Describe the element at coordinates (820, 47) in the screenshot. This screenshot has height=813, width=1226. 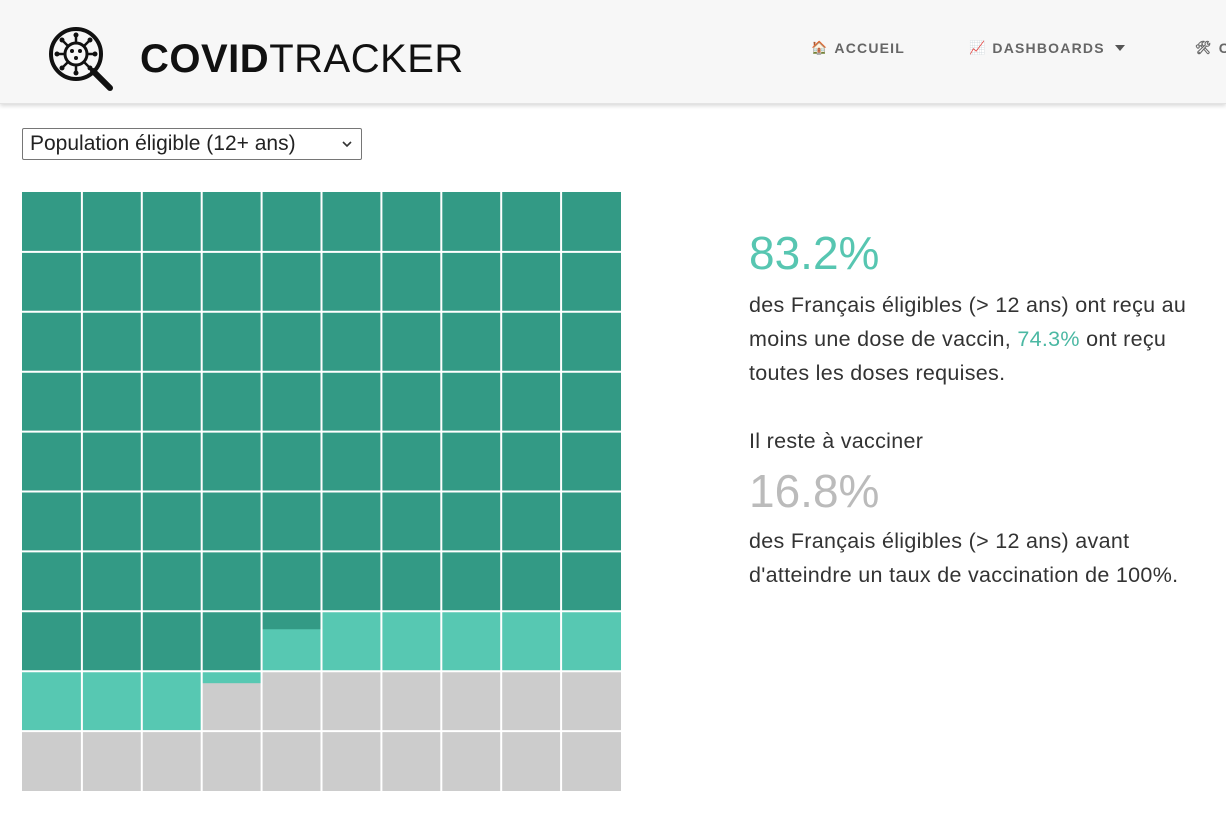
I see `house-icon: 🏠` at that location.